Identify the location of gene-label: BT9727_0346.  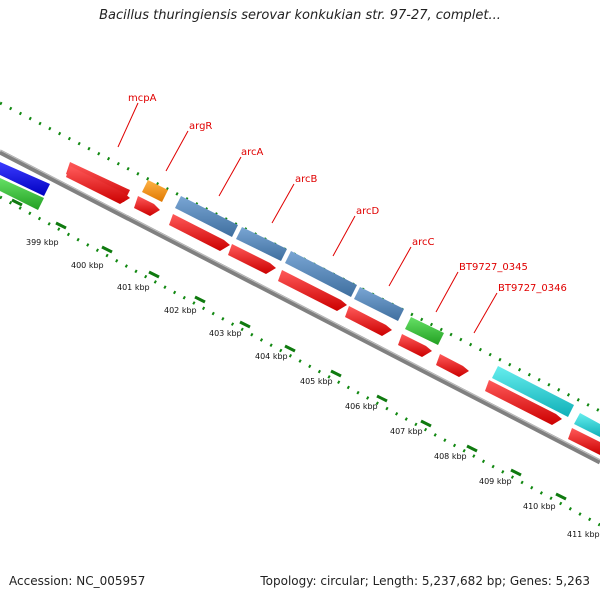
(532, 288).